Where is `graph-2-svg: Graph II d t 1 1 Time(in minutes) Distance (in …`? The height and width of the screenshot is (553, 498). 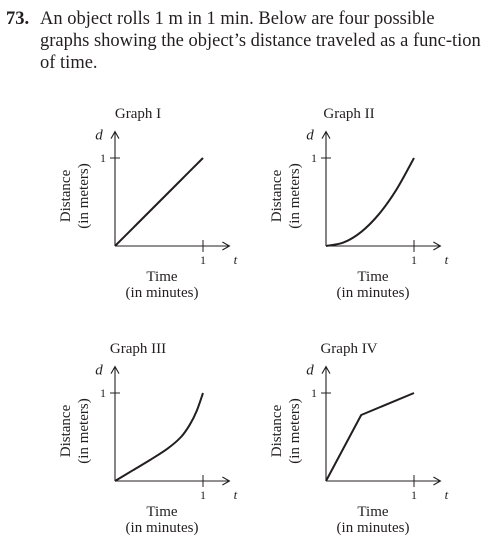 graph-2-svg: Graph II d t 1 1 Time(in minutes) Distance (in … is located at coordinates (359, 203).